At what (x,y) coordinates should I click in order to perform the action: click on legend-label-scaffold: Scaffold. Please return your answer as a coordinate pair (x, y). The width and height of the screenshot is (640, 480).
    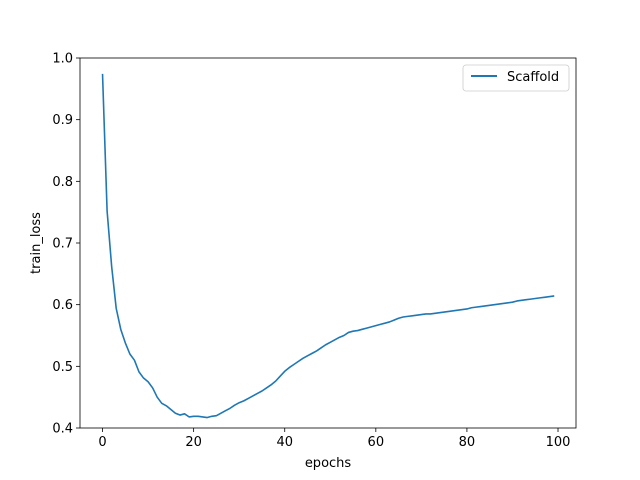
    Looking at the image, I should click on (533, 77).